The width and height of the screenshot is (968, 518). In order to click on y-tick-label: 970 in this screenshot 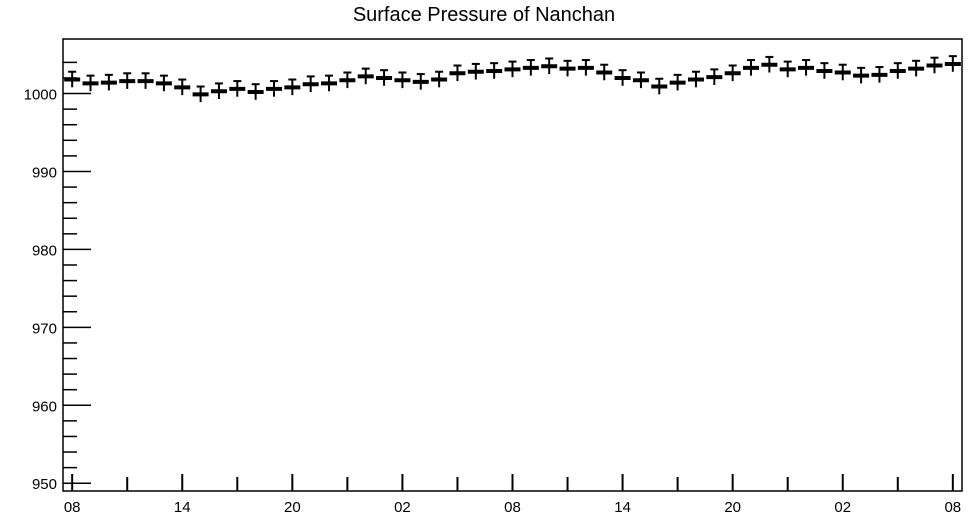, I will do `click(44, 328)`.